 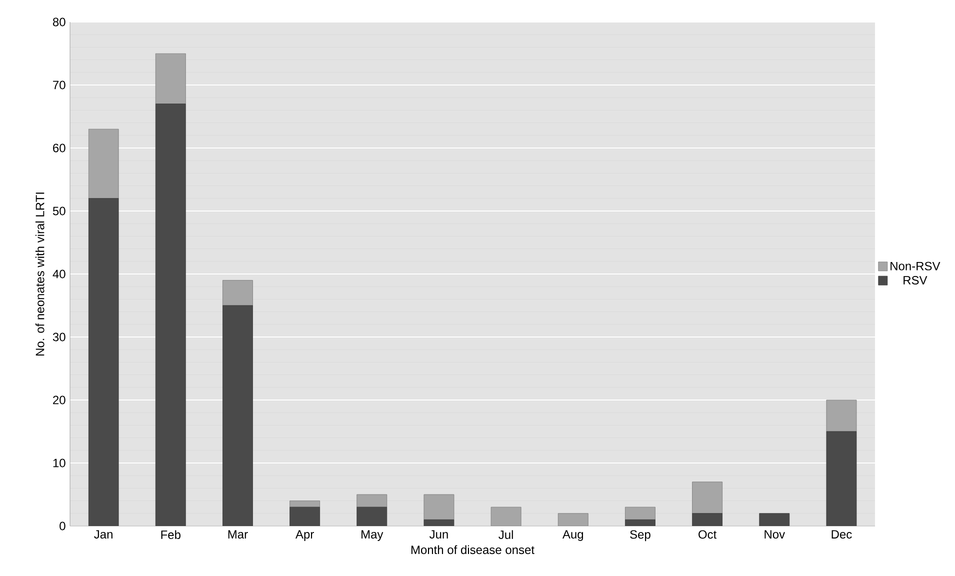 What do you see at coordinates (707, 534) in the screenshot?
I see `x-tick-label: Oct` at bounding box center [707, 534].